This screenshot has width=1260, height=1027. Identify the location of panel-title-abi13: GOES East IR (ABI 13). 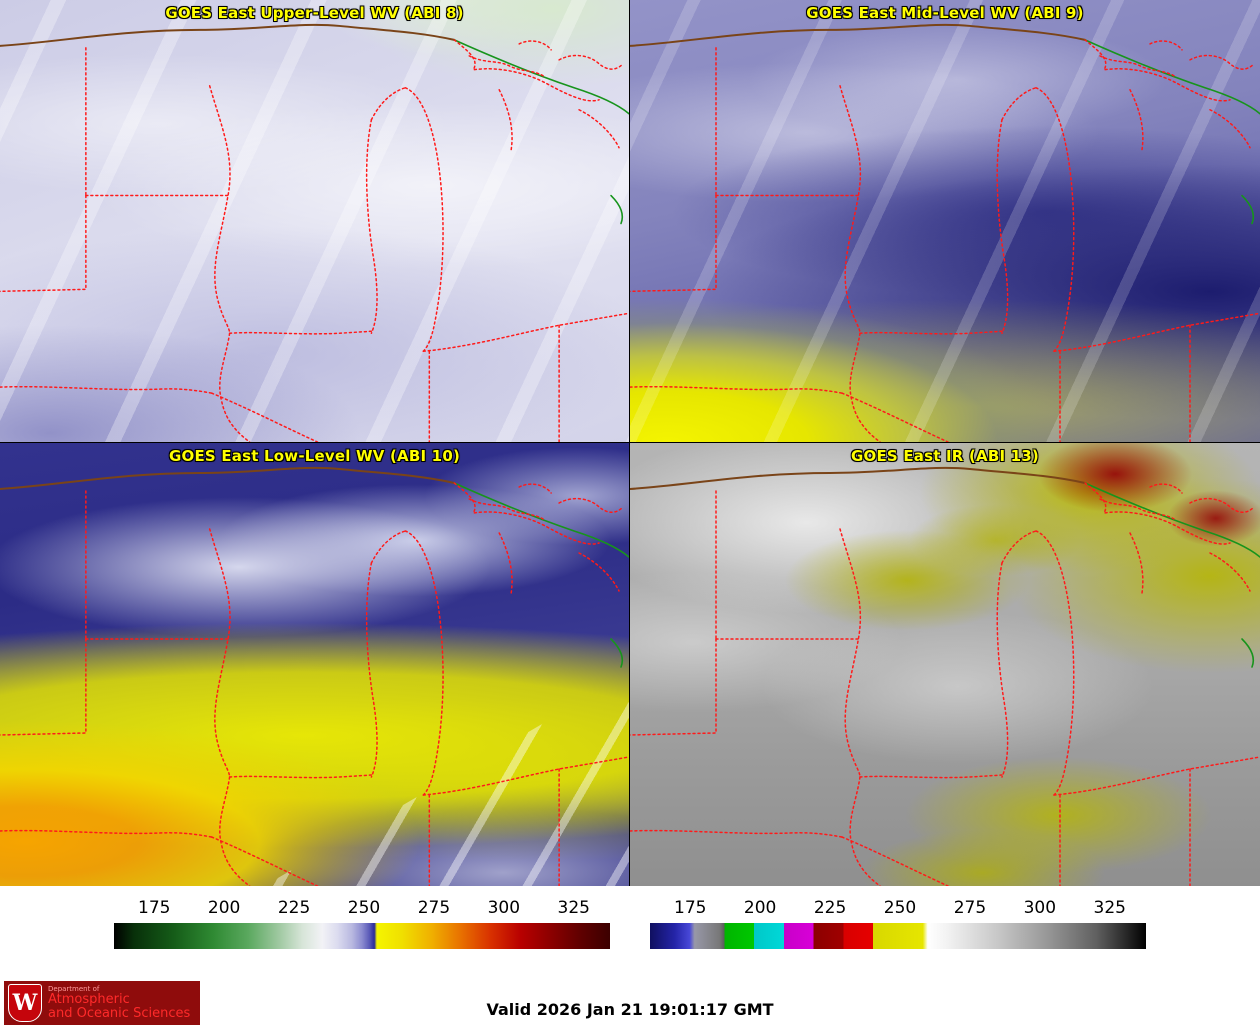
(944, 456).